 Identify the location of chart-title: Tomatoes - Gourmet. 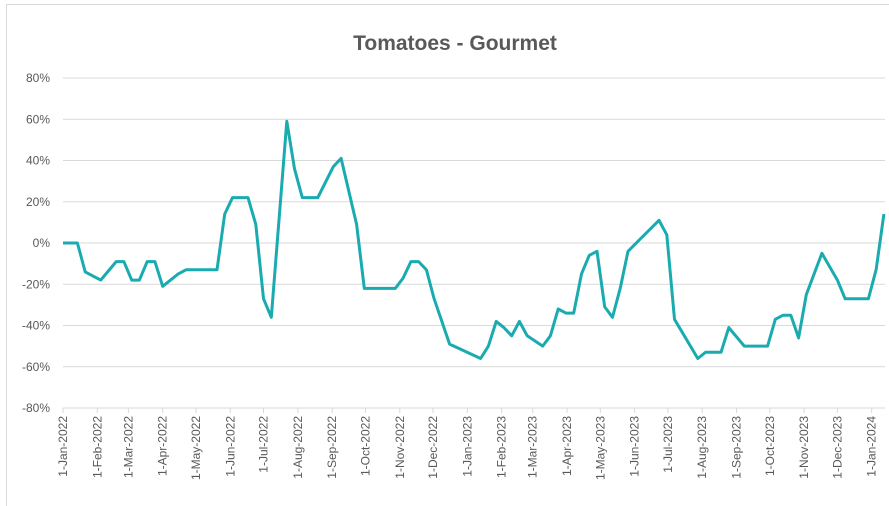
(455, 43).